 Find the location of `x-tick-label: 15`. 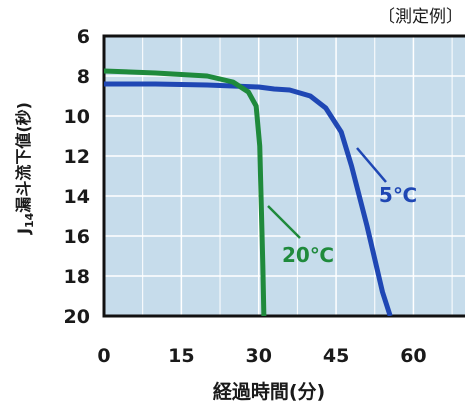

x-tick-label: 15 is located at coordinates (181, 356).